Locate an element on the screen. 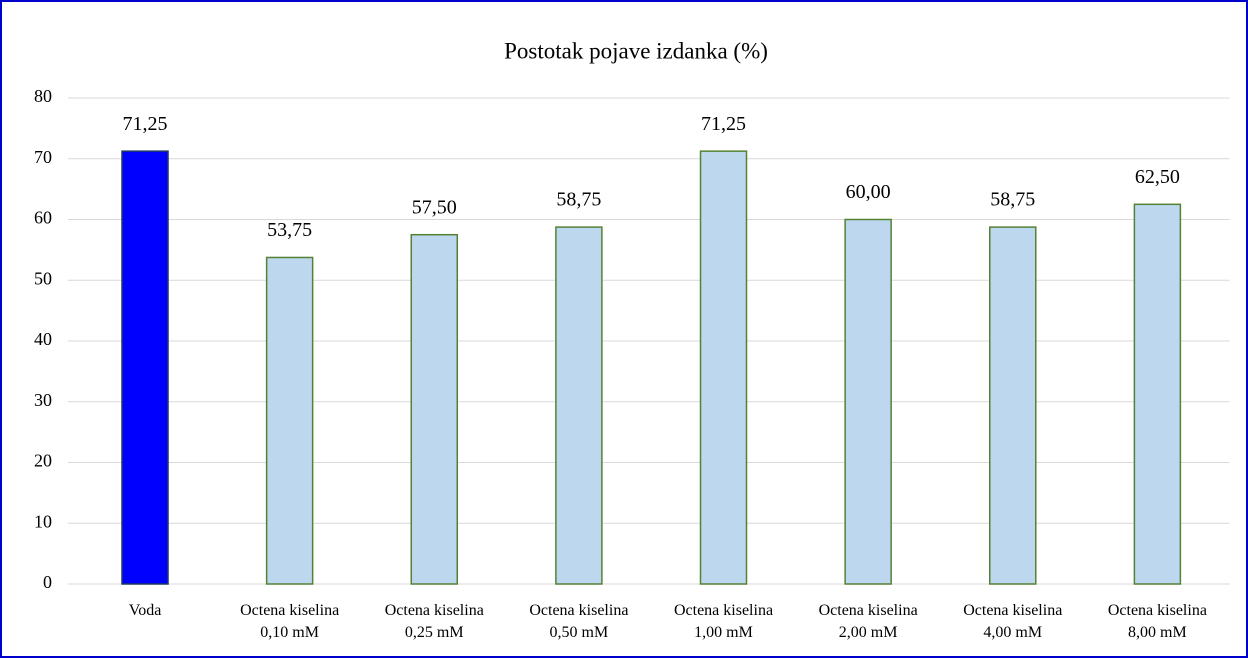 Image resolution: width=1248 pixels, height=658 pixels. x-tick-label: Octena kiselina 1,00 mM is located at coordinates (723, 621).